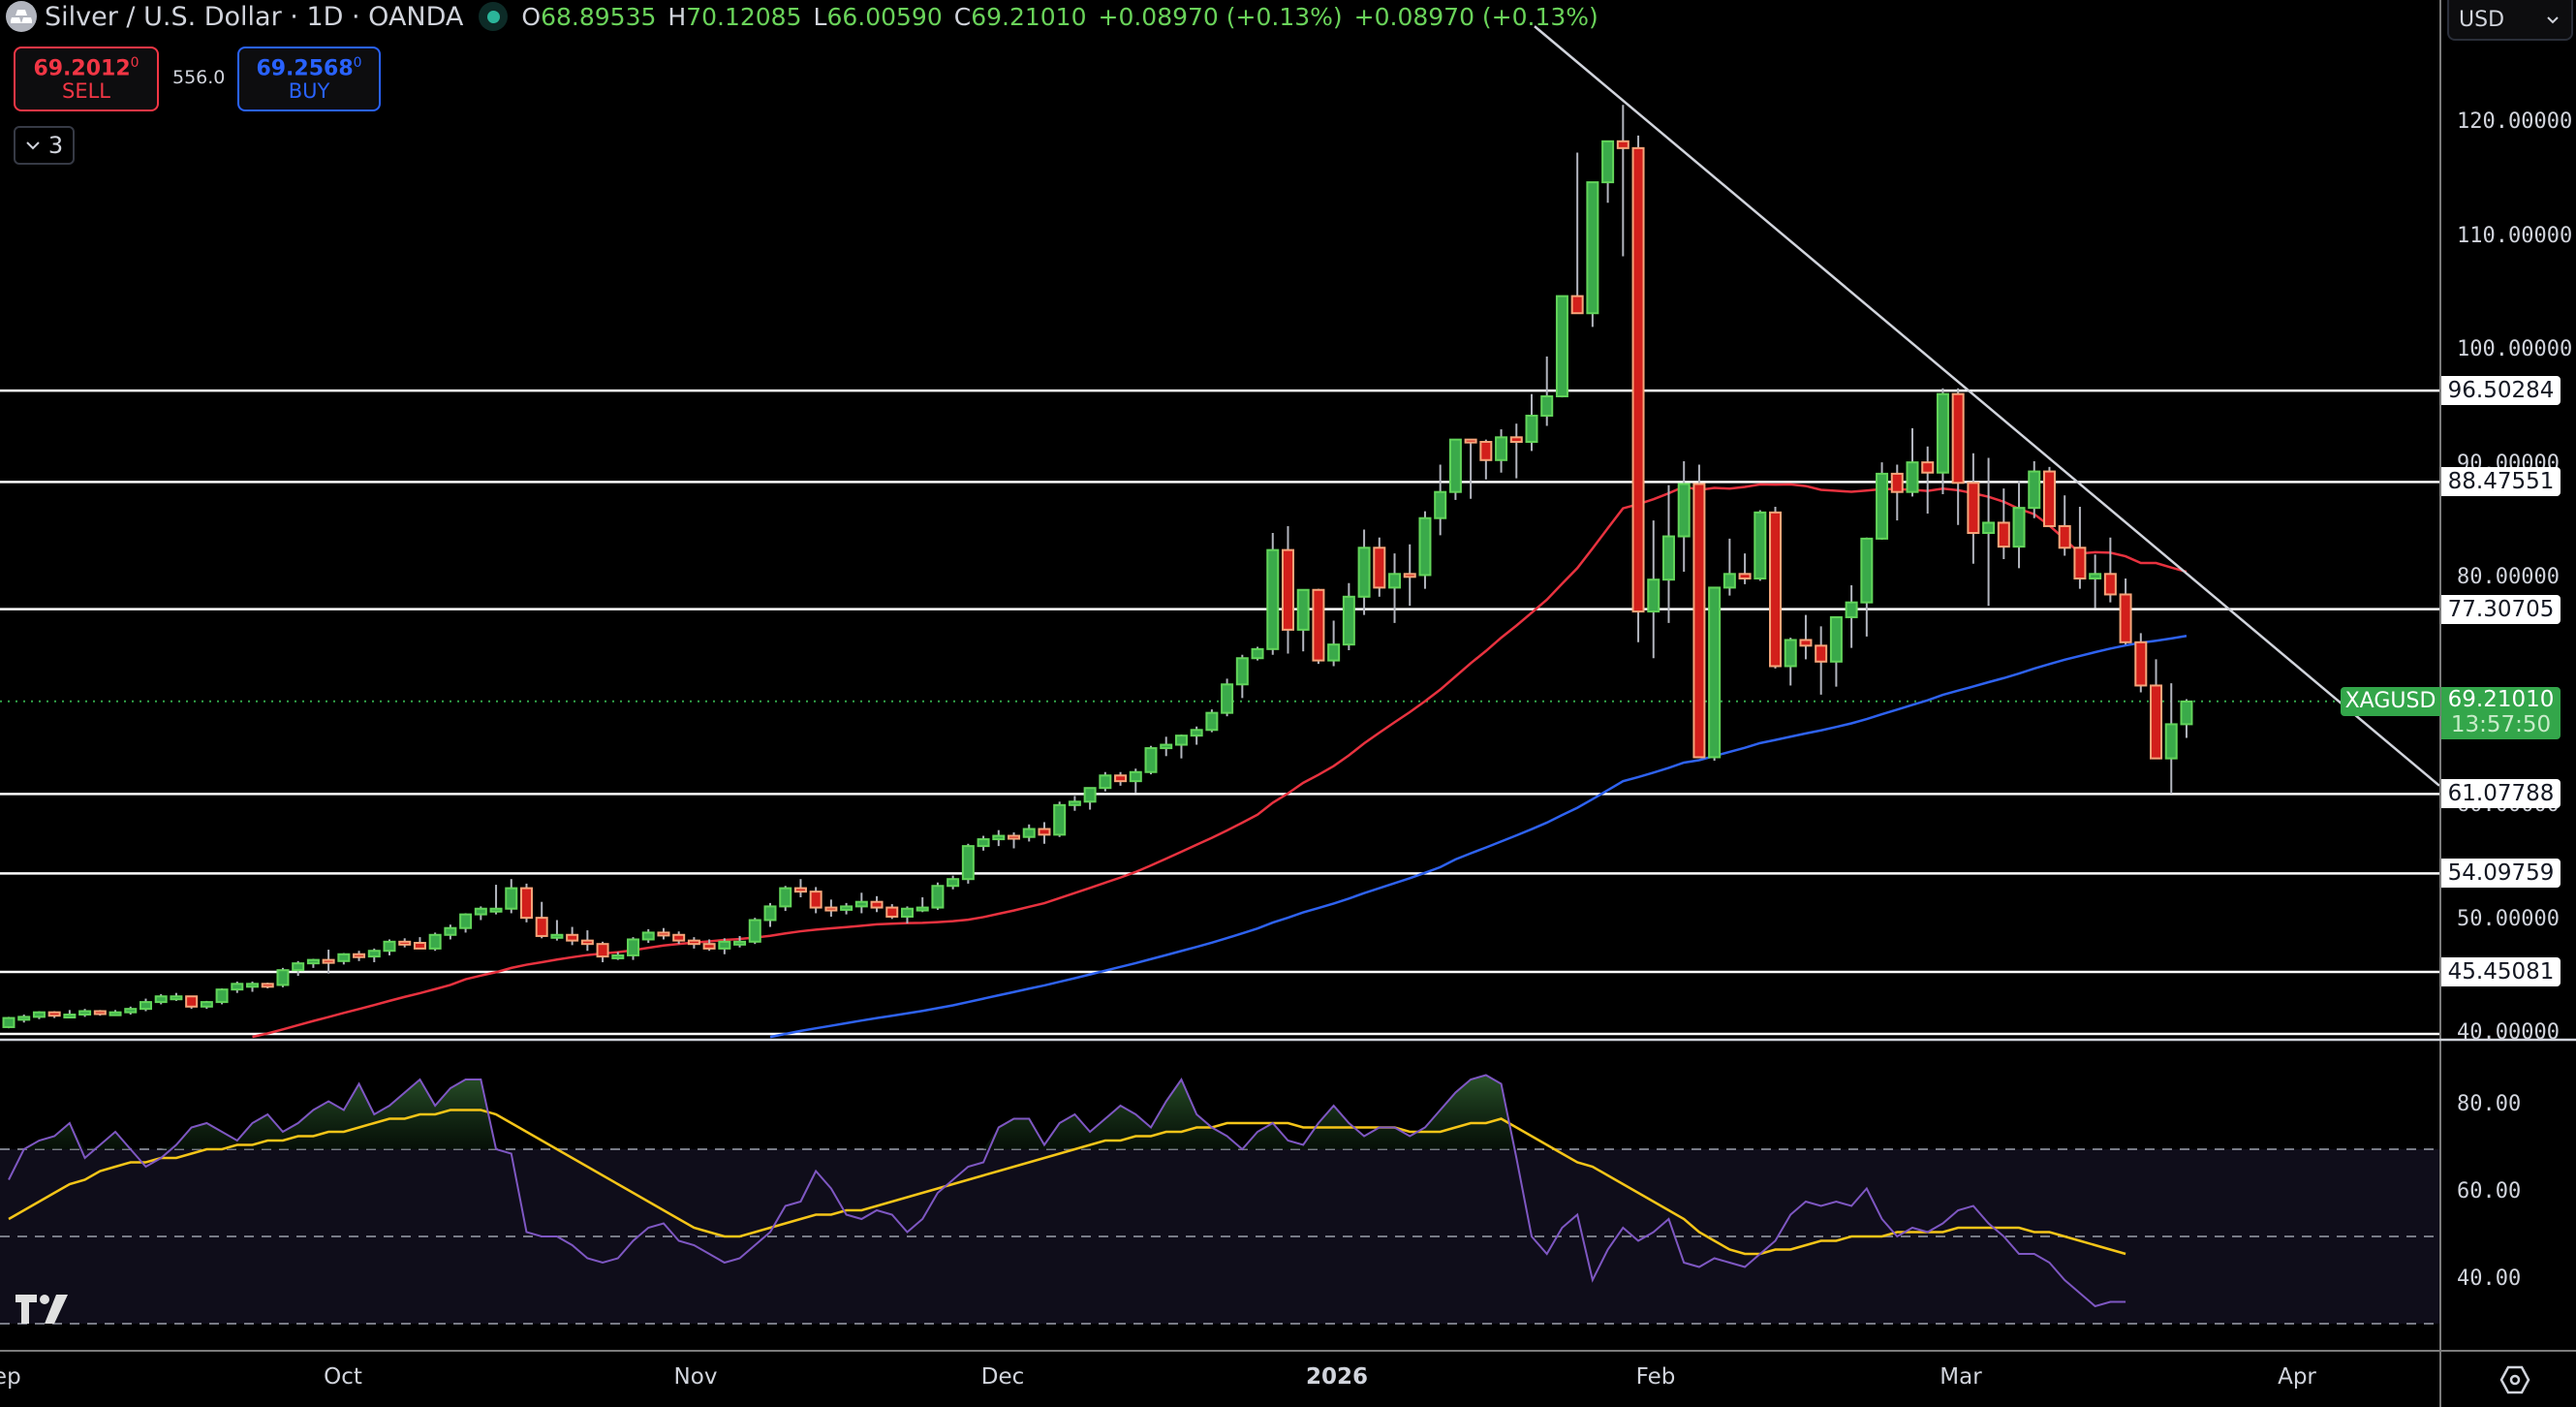  I want to click on tradingview-logo-icon, so click(45, 1309).